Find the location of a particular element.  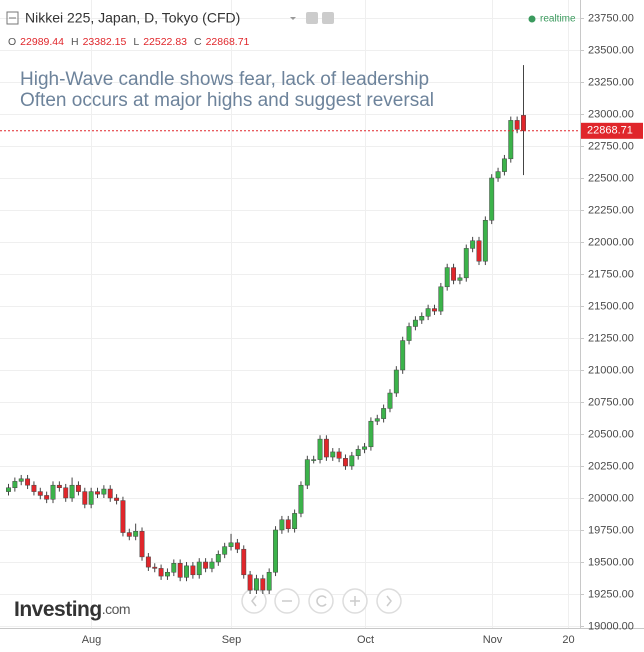

dropdown-arrow is located at coordinates (293, 18).